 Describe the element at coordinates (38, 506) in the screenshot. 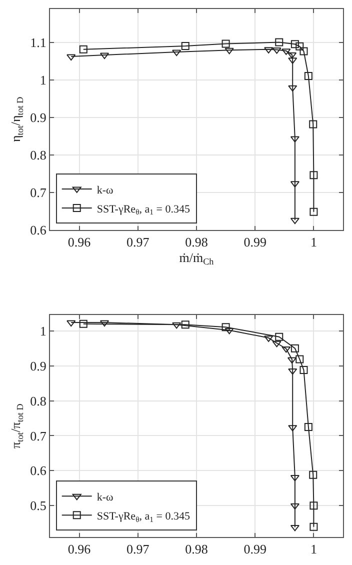

I see `y-tick-label: 0.5` at that location.